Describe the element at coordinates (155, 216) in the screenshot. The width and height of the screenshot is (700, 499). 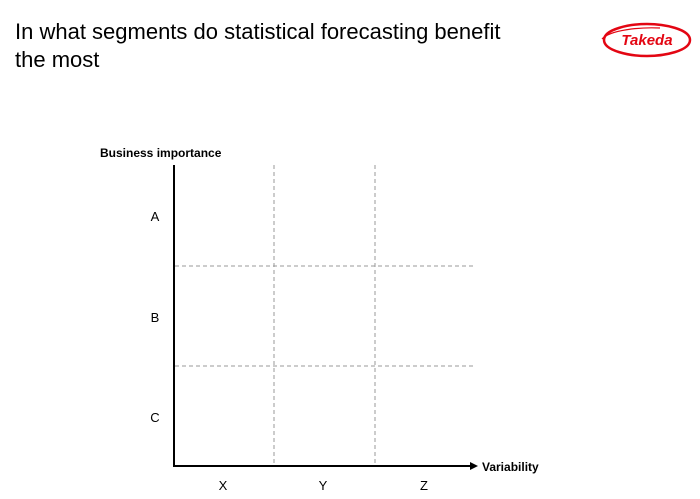
I see `row-label-a: A` at that location.